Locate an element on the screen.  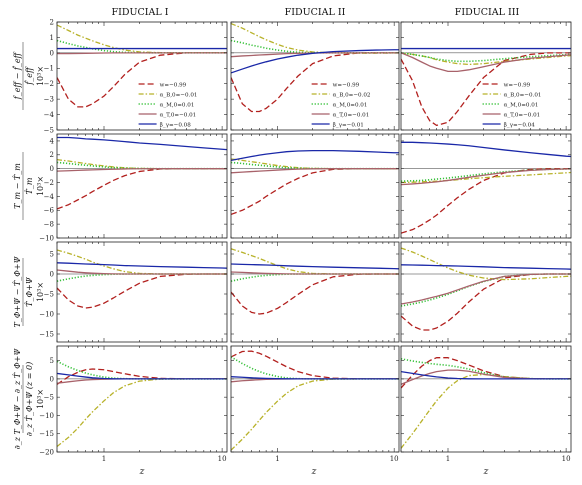
row-ylabel-denominator: T̂_Φ+Ψ is located at coordinates (29, 291).